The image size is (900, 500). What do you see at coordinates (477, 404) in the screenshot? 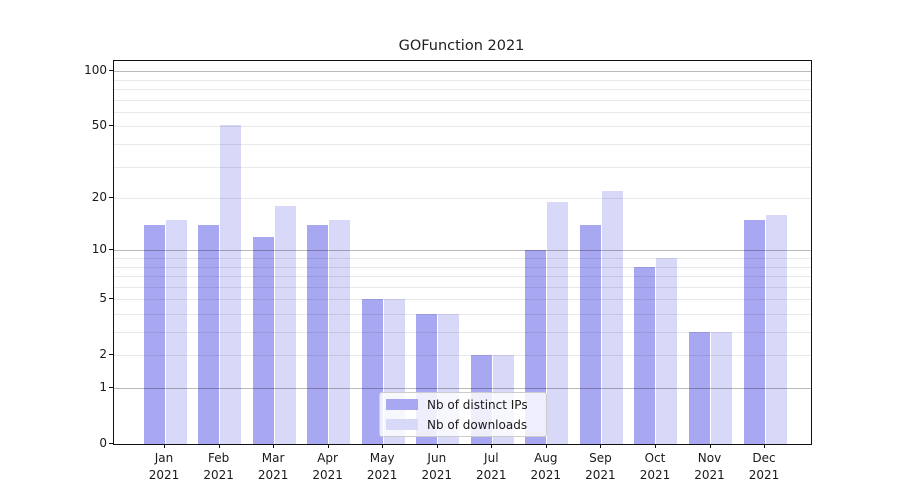
I see `legend-label-distinct-ips: Nb of distinct IPs` at bounding box center [477, 404].